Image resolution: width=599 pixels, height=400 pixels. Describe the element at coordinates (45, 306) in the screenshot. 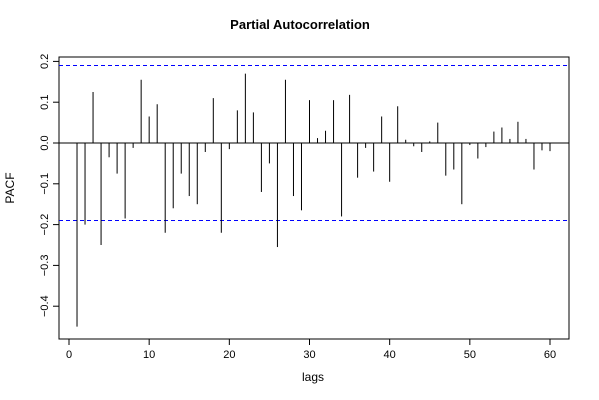

I see `y-tick-label: −0.4` at that location.